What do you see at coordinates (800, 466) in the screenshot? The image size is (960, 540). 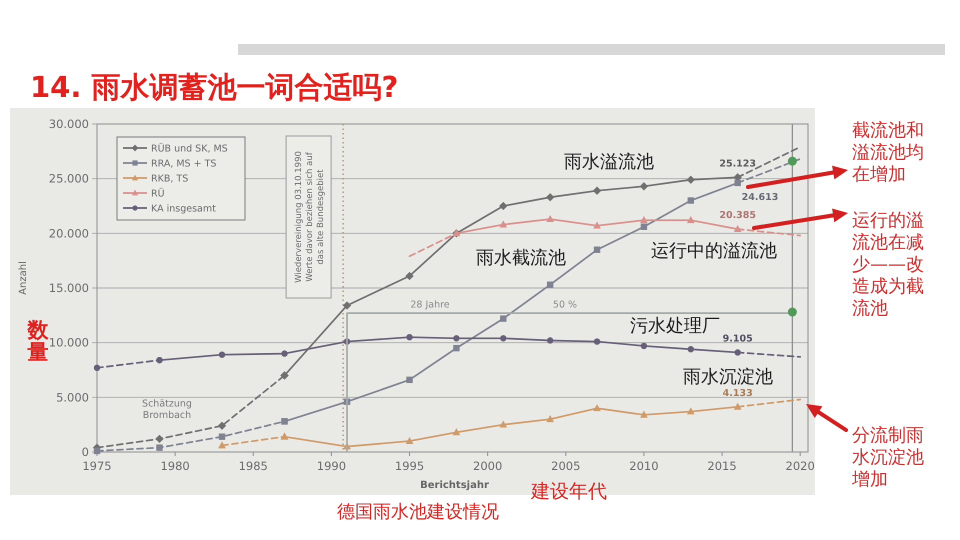 I see `x-tick-label: 2020` at bounding box center [800, 466].